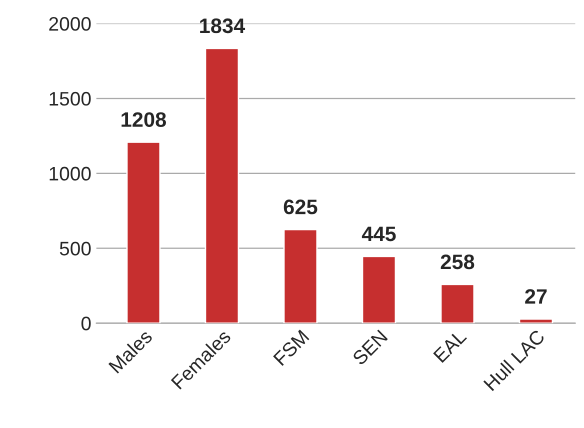  Describe the element at coordinates (379, 234) in the screenshot. I see `data-label: 445` at that location.